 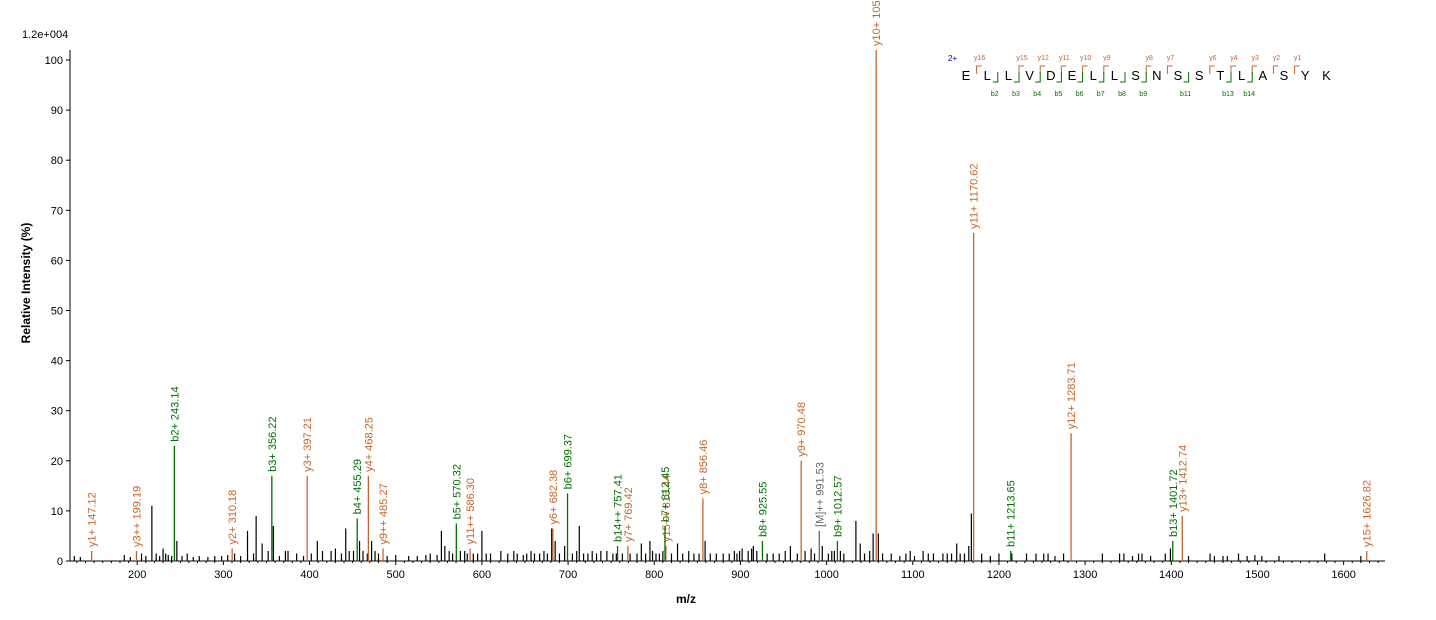 What do you see at coordinates (482, 575) in the screenshot?
I see `x-tick-label: 600` at bounding box center [482, 575].